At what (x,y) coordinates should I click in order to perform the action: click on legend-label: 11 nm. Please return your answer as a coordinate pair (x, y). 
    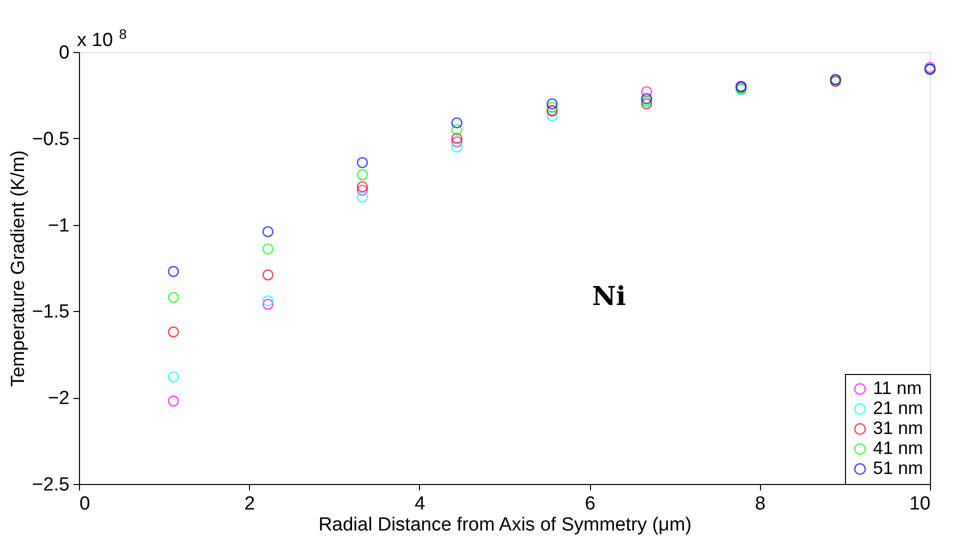
    Looking at the image, I should click on (897, 388).